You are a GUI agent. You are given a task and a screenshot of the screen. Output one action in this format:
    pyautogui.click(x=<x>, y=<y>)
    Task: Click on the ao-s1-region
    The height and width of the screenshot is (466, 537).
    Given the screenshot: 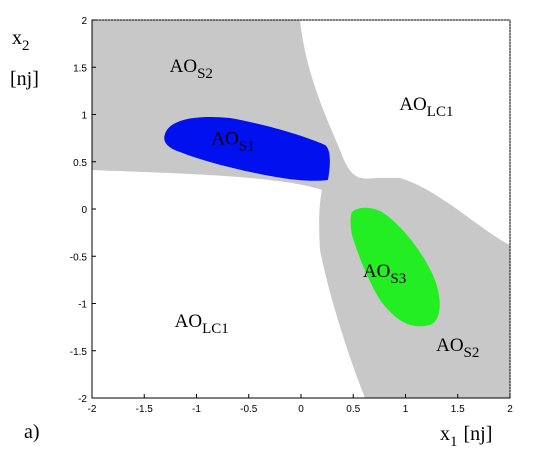 What is the action you would take?
    pyautogui.click(x=247, y=148)
    